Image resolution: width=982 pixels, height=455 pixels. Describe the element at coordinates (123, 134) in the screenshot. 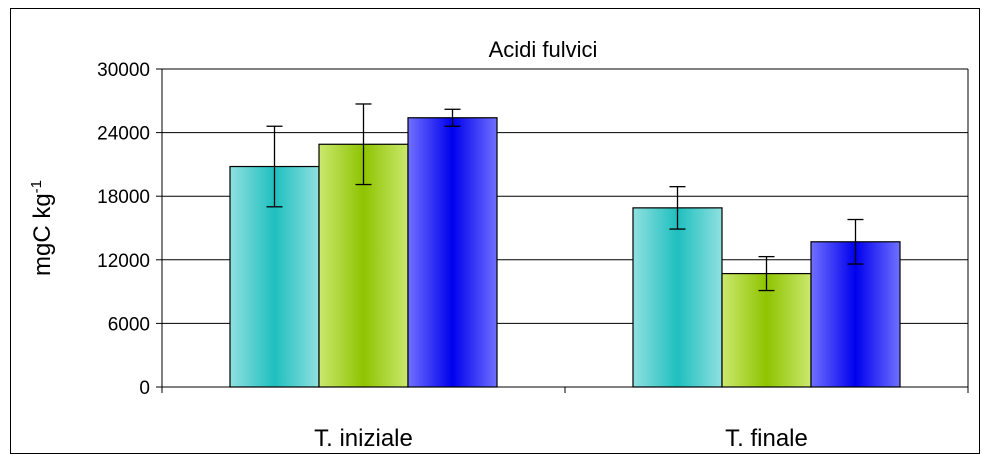

I see `y-tick-label: 24000` at that location.